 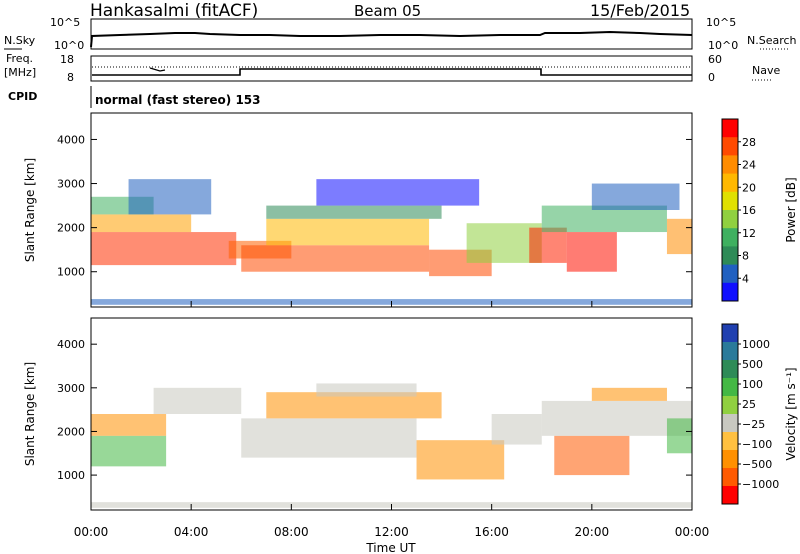 I want to click on date-title: 15/Feb/2015, so click(x=640, y=10).